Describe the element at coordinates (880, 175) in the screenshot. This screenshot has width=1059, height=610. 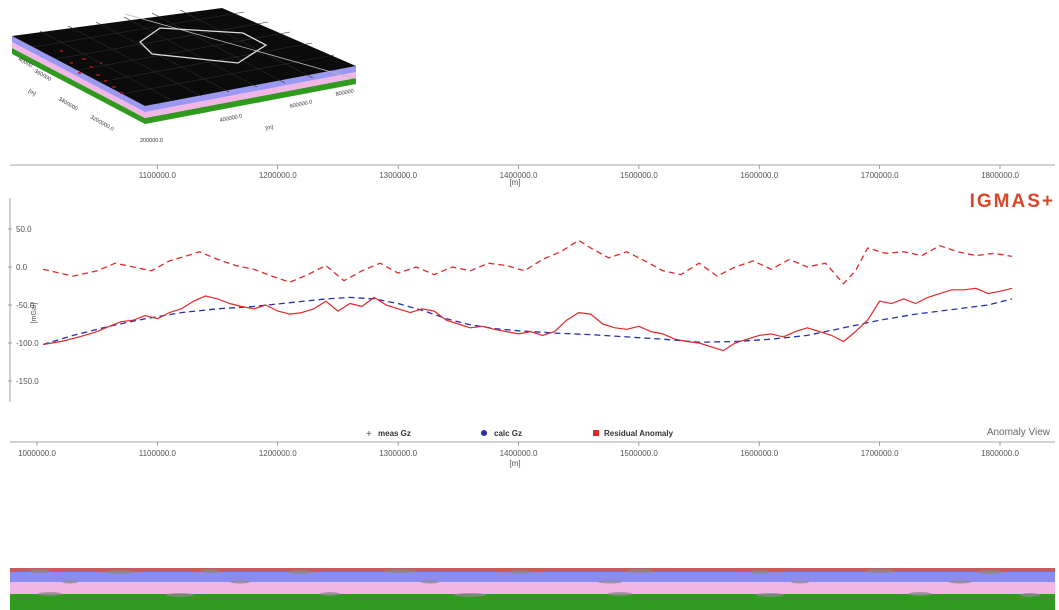
I see `top-axis-tick-label: 1700000.0` at that location.